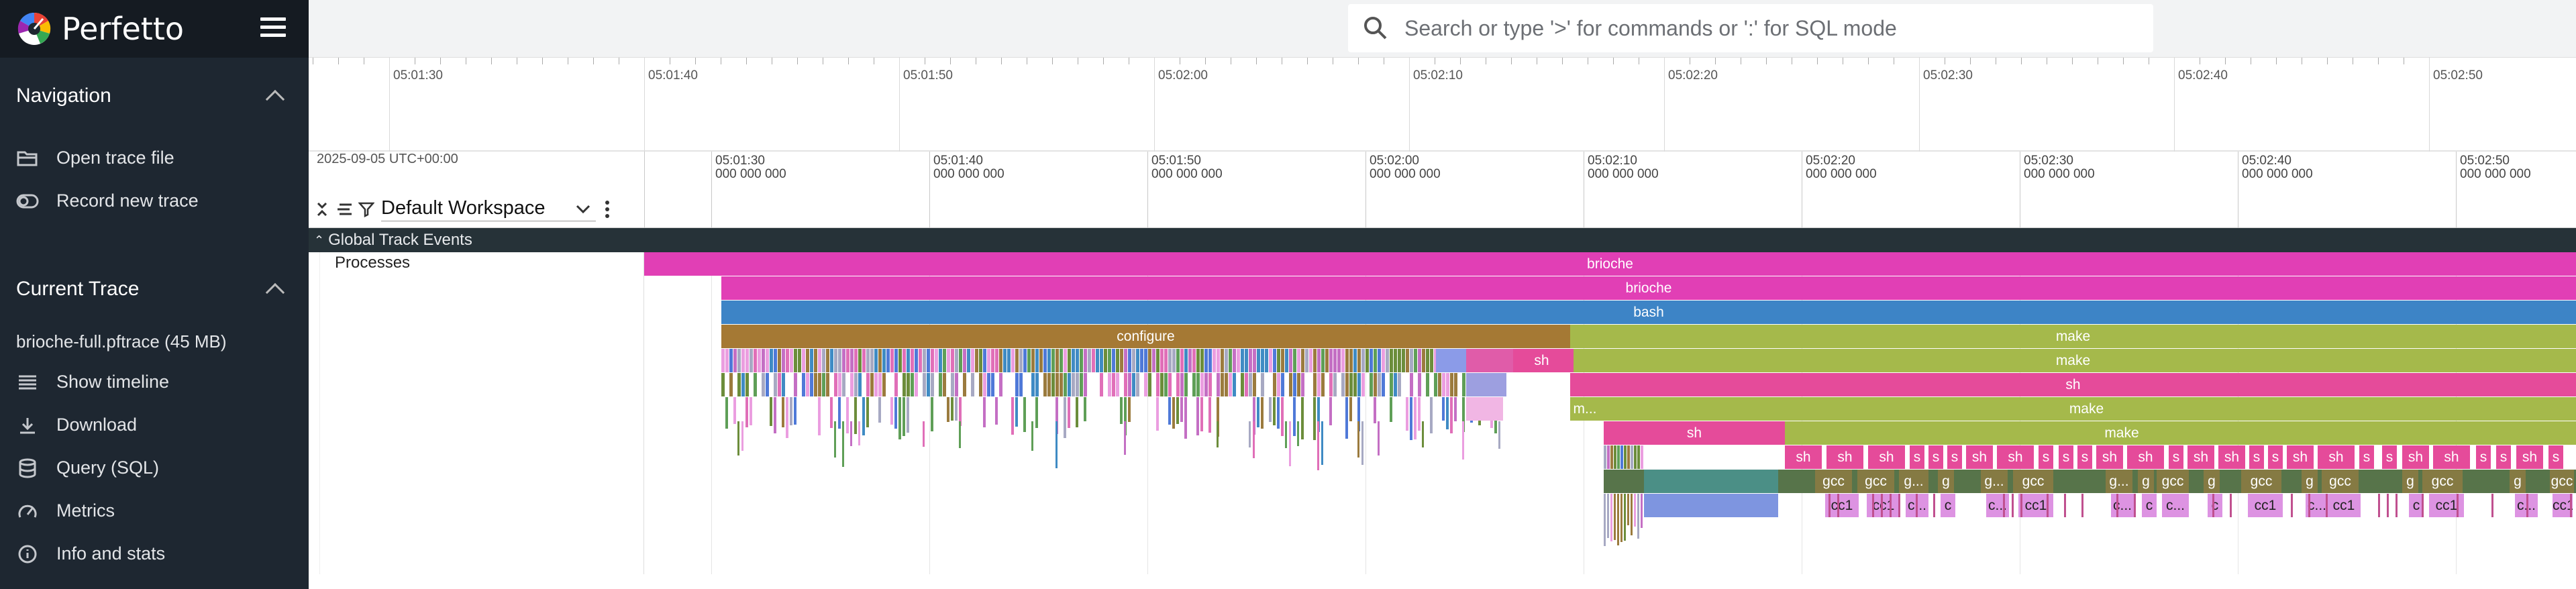 The width and height of the screenshot is (2576, 589). I want to click on slice: gcc, so click(2562, 482).